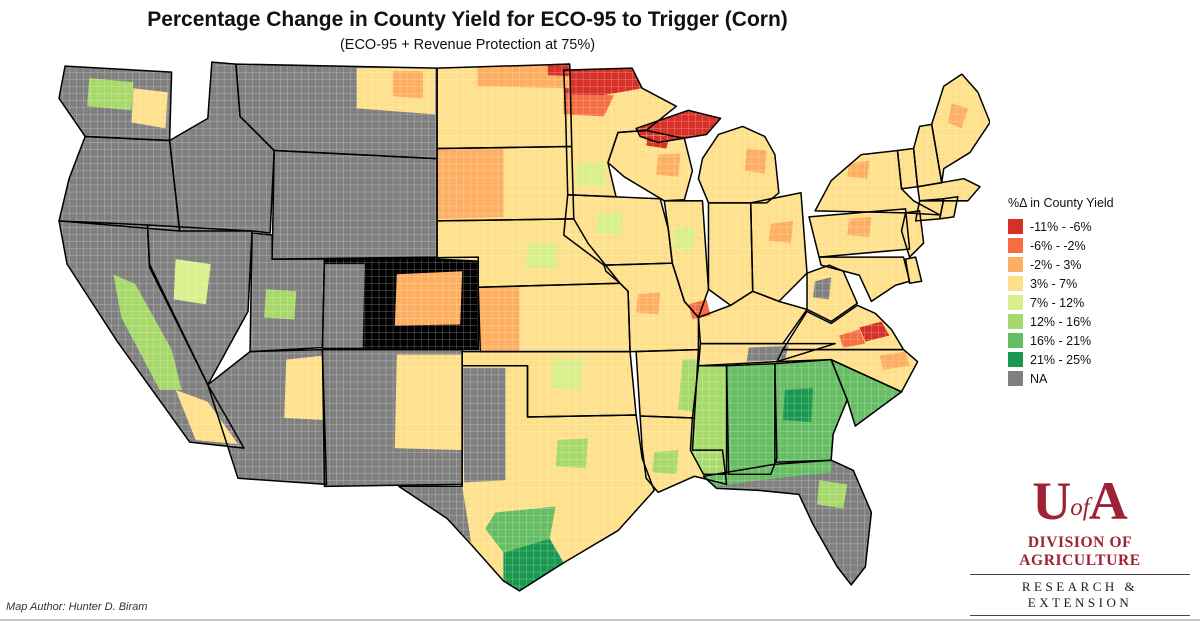 This screenshot has height=622, width=1200. What do you see at coordinates (1061, 340) in the screenshot?
I see `legend-label: 16% - 21%` at bounding box center [1061, 340].